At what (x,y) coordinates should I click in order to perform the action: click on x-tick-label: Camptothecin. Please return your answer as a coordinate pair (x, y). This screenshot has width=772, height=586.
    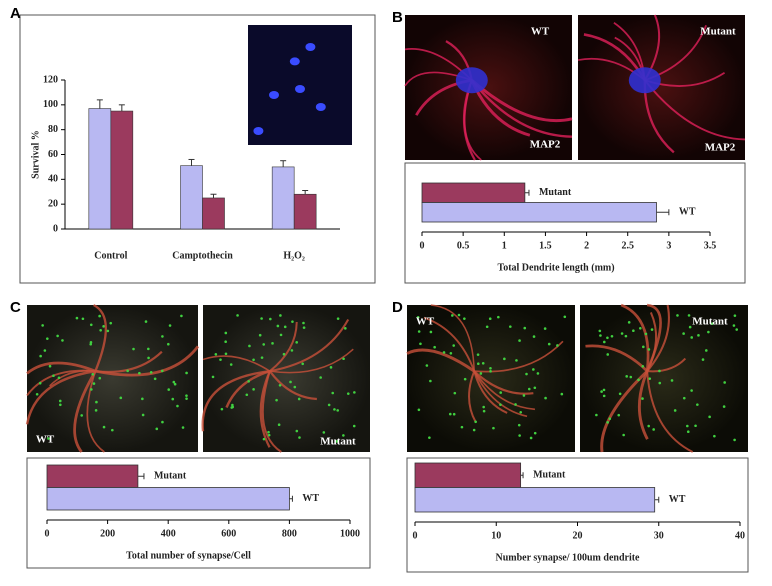
    Looking at the image, I should click on (202, 255).